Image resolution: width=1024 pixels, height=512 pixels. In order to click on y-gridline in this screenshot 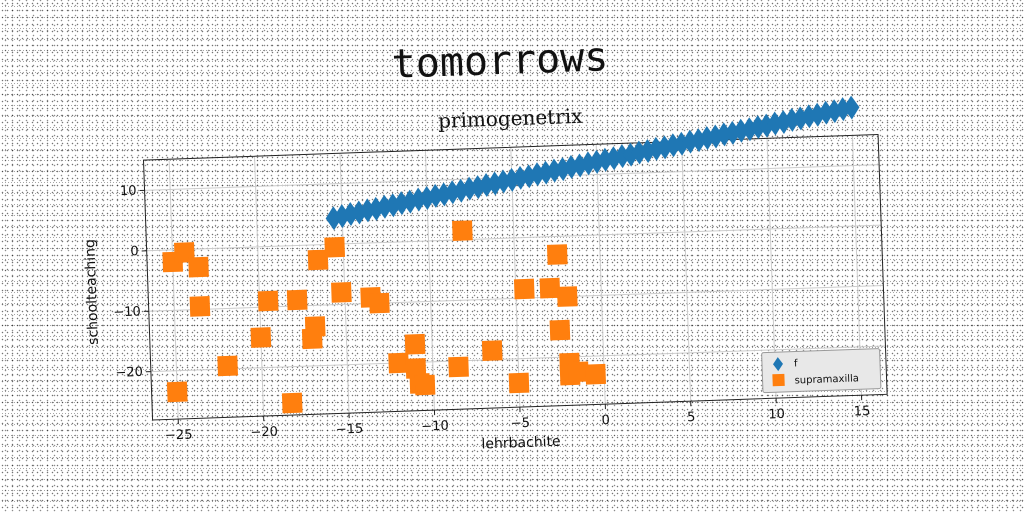, I will do `click(518, 359)`.